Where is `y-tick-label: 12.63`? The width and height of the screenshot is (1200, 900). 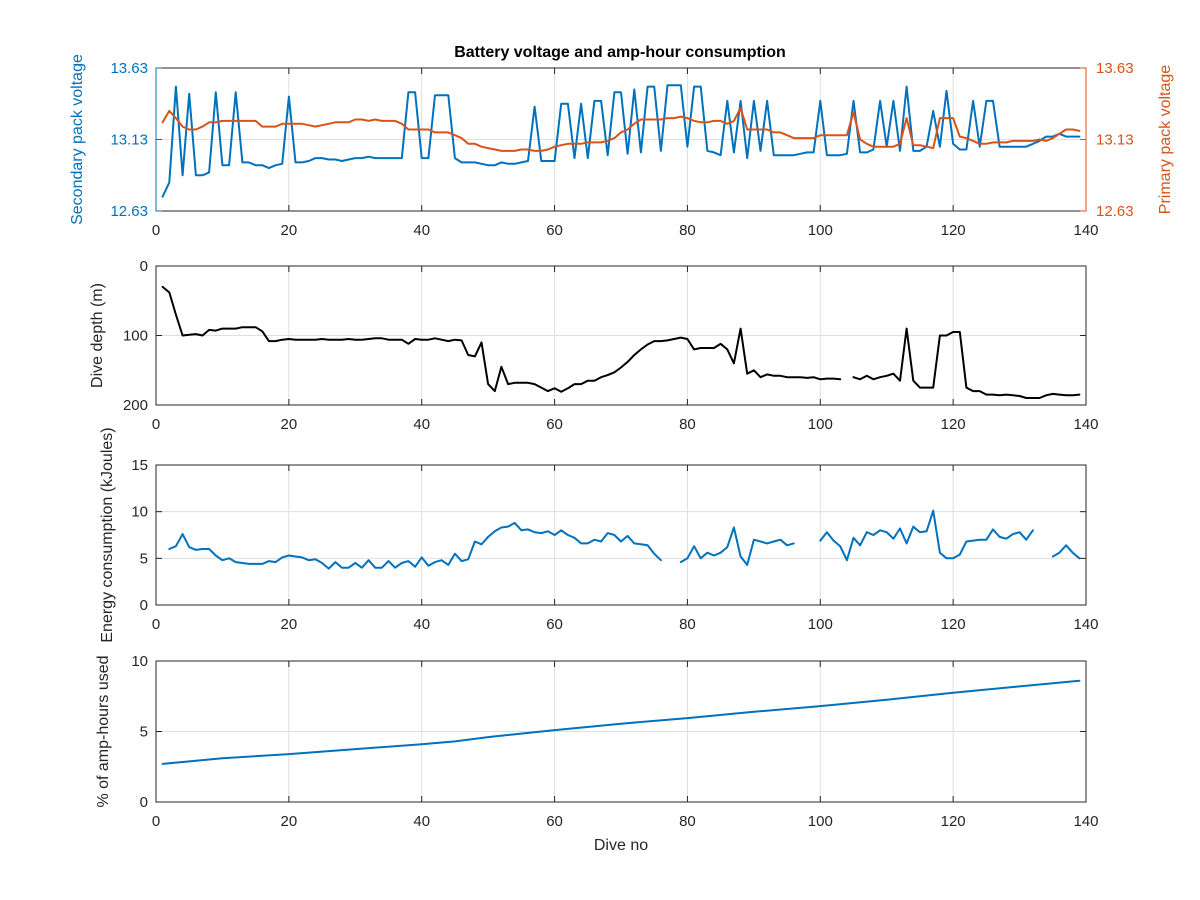
y-tick-label: 12.63 is located at coordinates (129, 211).